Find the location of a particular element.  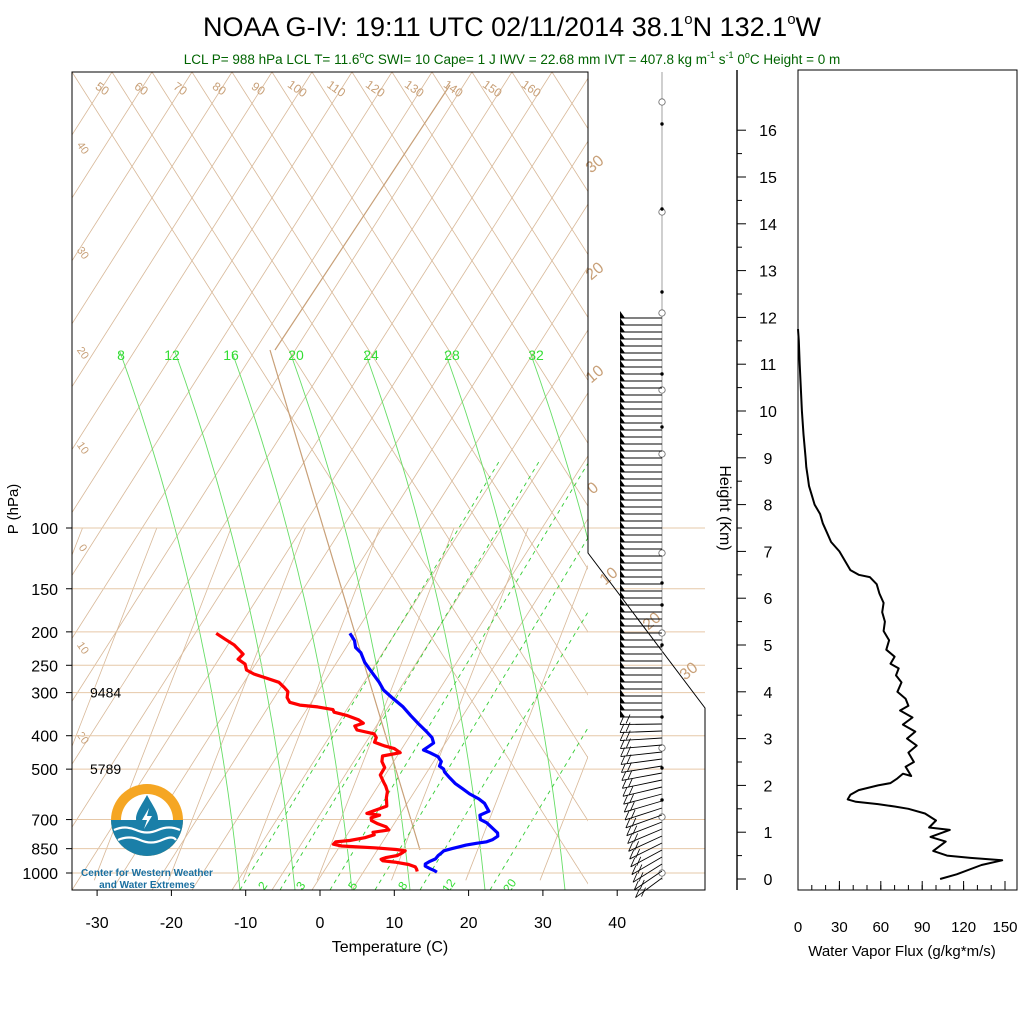

flux-tick-label: 90 is located at coordinates (922, 927).